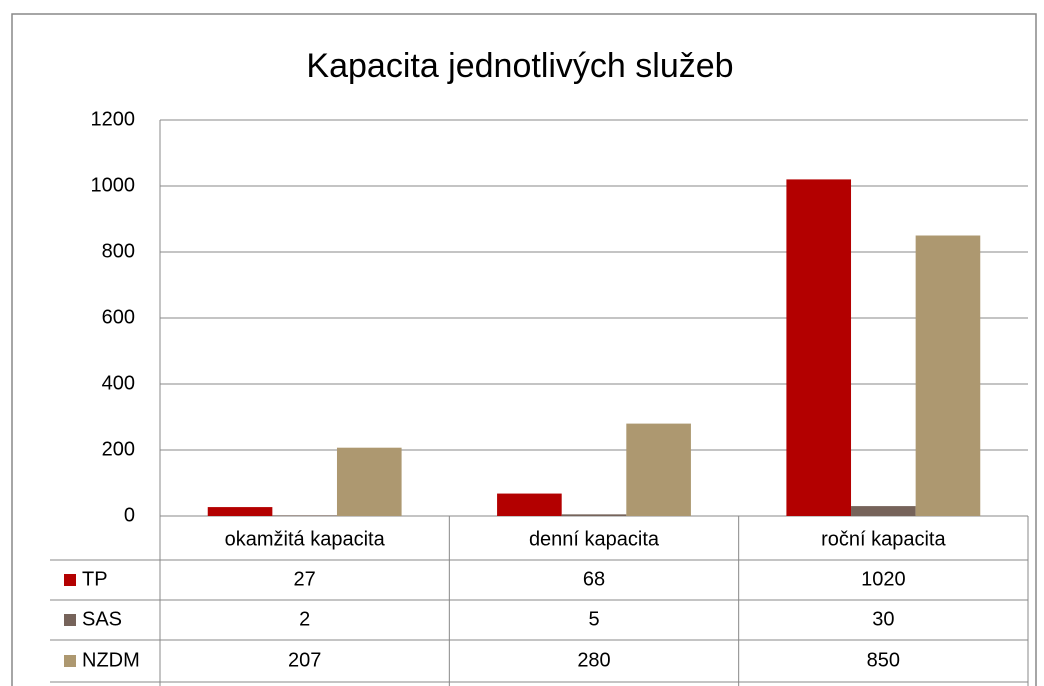 The width and height of the screenshot is (1044, 686). What do you see at coordinates (883, 619) in the screenshot?
I see `table-value: 30` at bounding box center [883, 619].